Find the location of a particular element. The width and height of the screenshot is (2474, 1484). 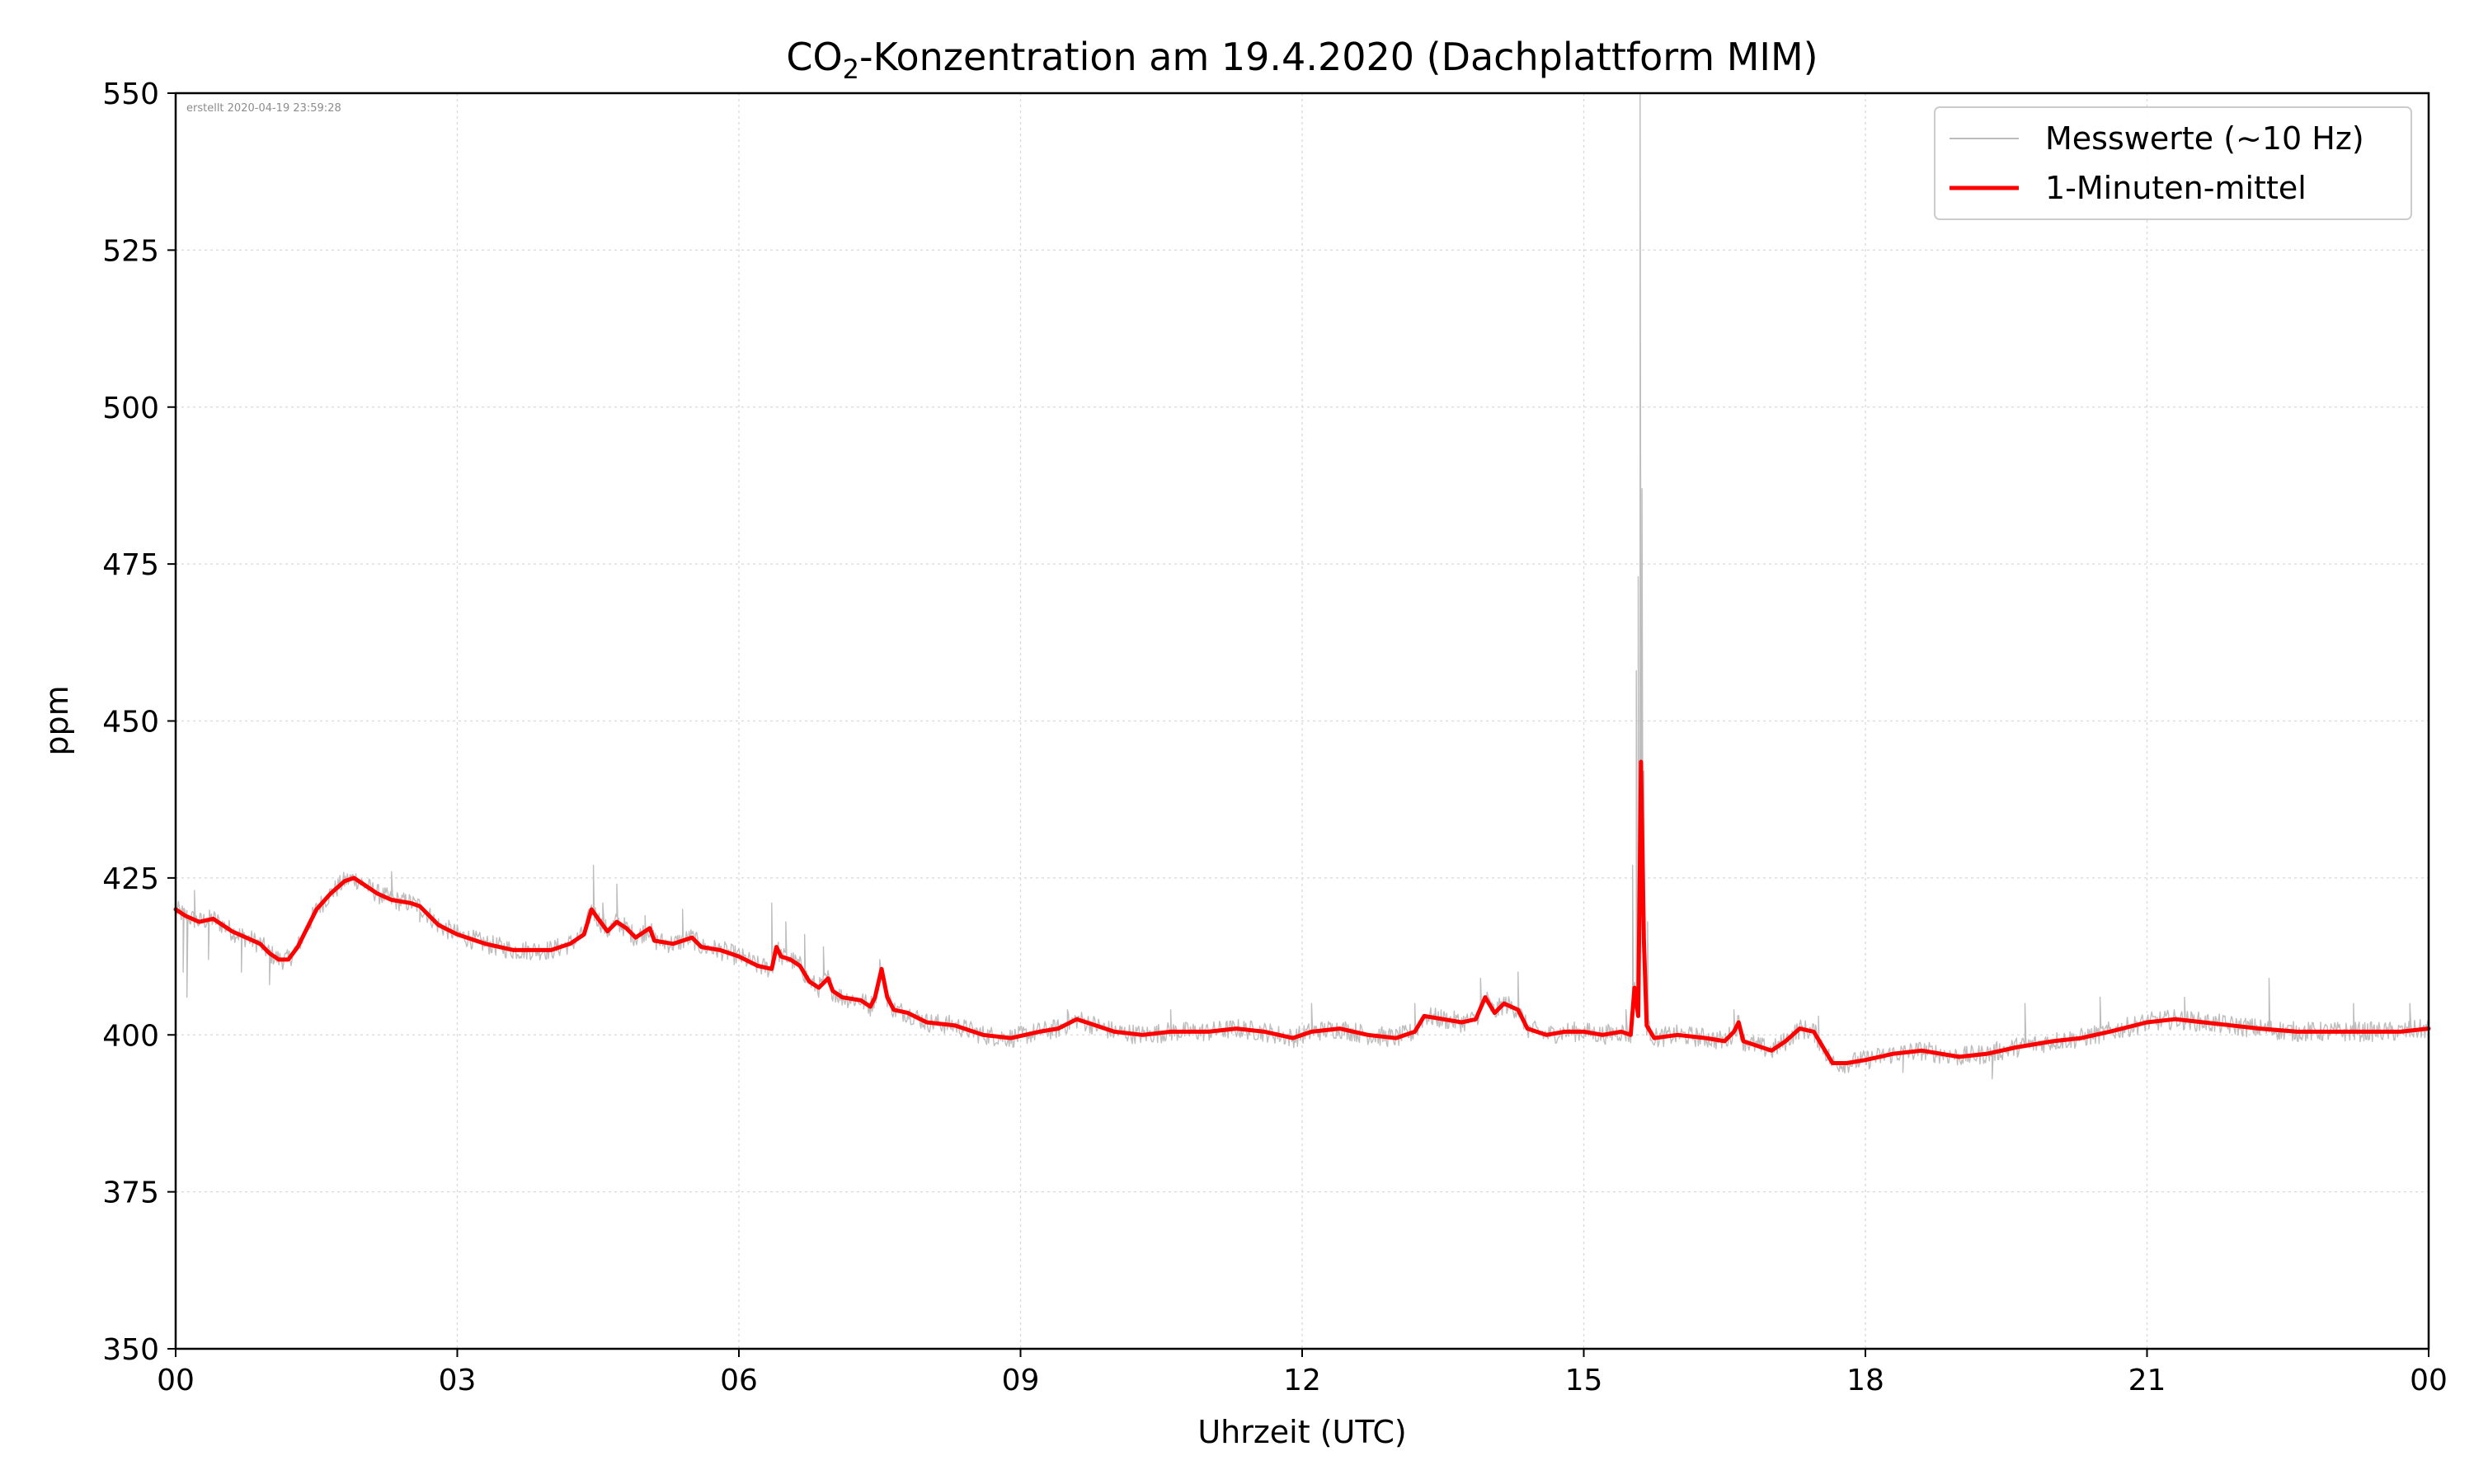

x-axis-label: Uhrzeit (UTC) is located at coordinates (1301, 1432).